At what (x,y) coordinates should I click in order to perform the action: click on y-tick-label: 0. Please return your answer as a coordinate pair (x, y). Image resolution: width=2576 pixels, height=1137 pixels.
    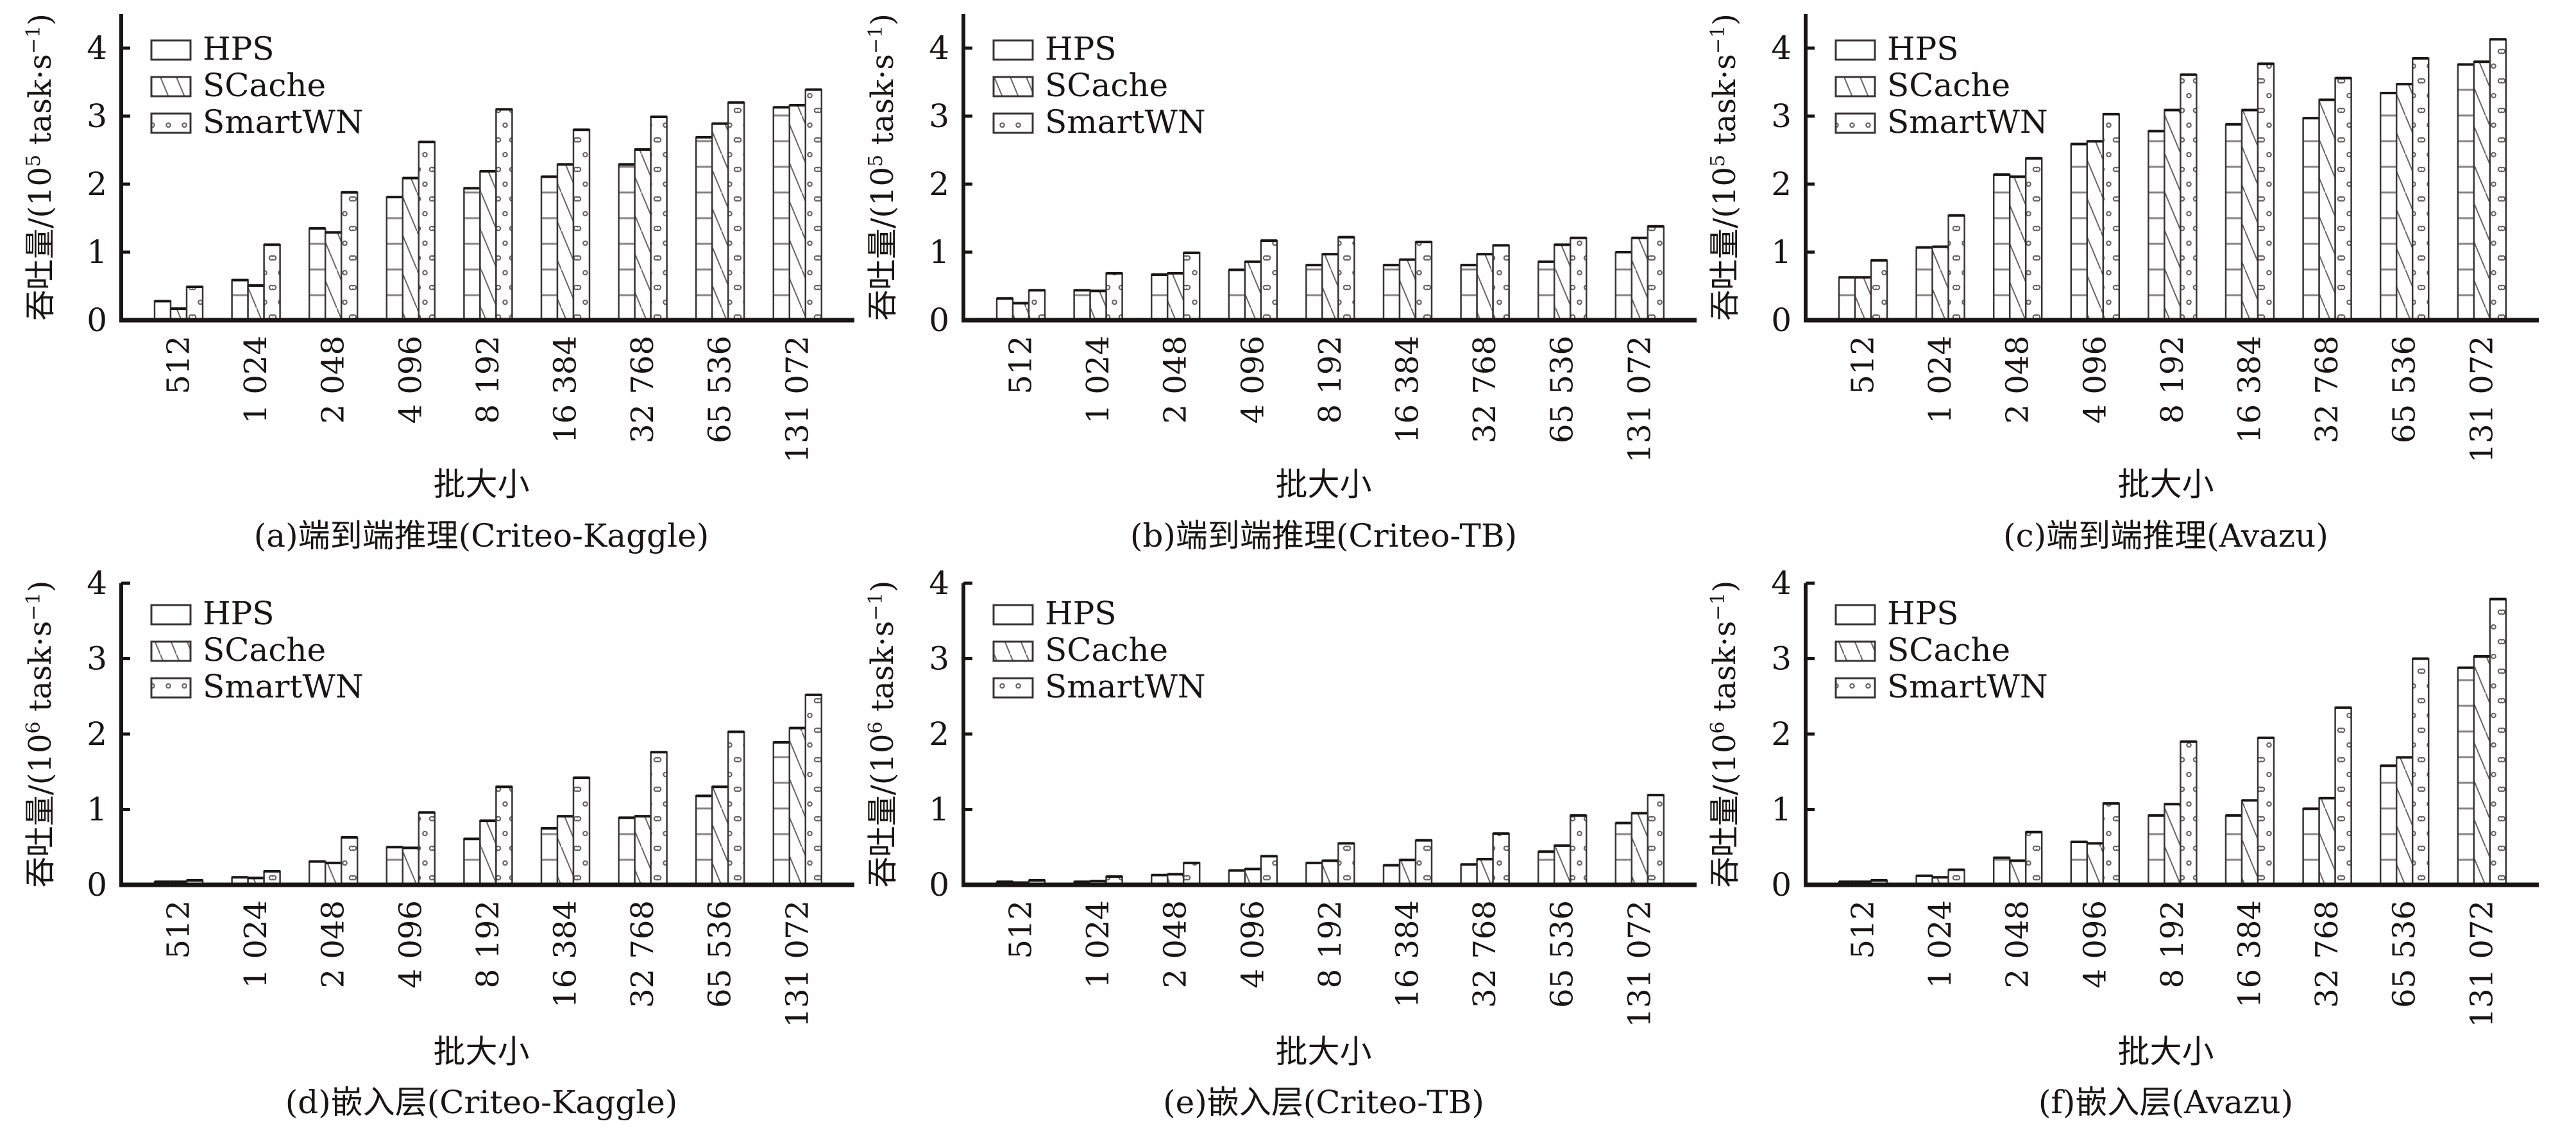
    Looking at the image, I should click on (939, 320).